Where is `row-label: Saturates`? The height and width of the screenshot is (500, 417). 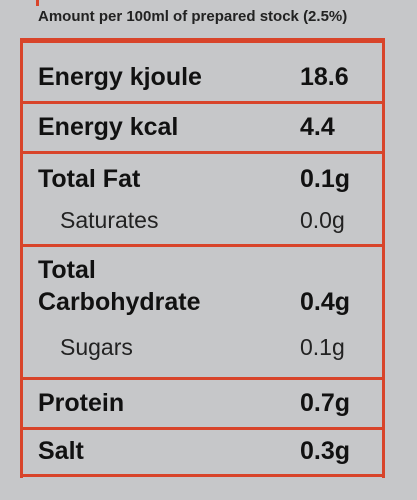 row-label: Saturates is located at coordinates (109, 220).